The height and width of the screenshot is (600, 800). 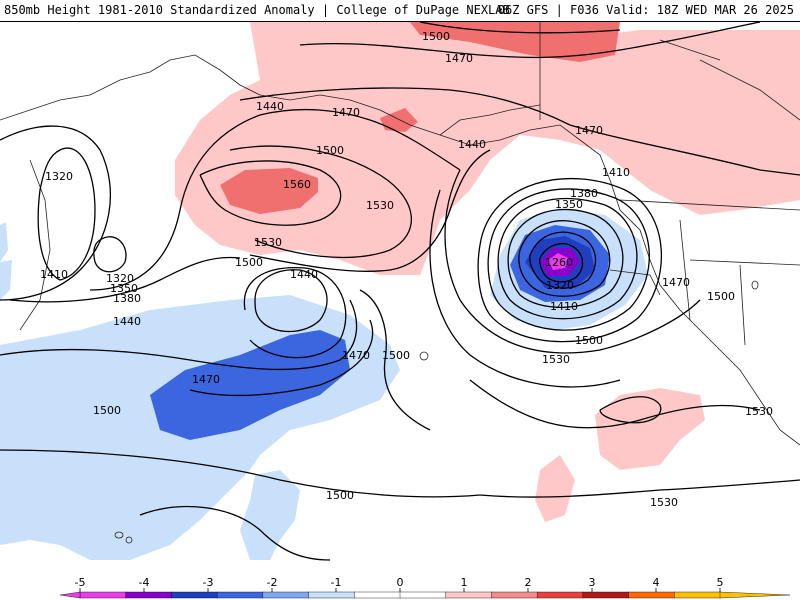 I want to click on colorbar-tick-label: 4, so click(x=656, y=582).